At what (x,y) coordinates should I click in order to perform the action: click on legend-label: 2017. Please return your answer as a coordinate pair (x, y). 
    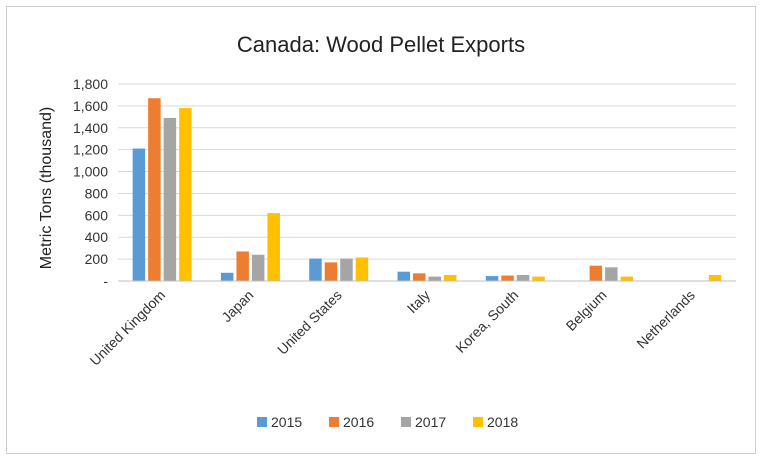
    Looking at the image, I should click on (430, 422).